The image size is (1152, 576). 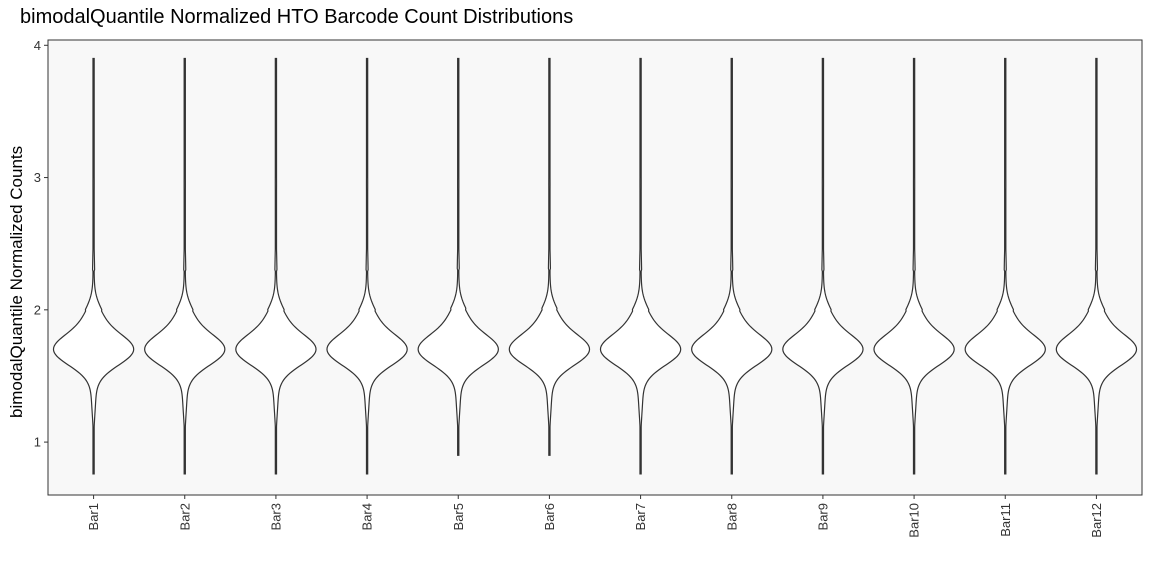 What do you see at coordinates (37, 442) in the screenshot?
I see `y-tick-label: 1` at bounding box center [37, 442].